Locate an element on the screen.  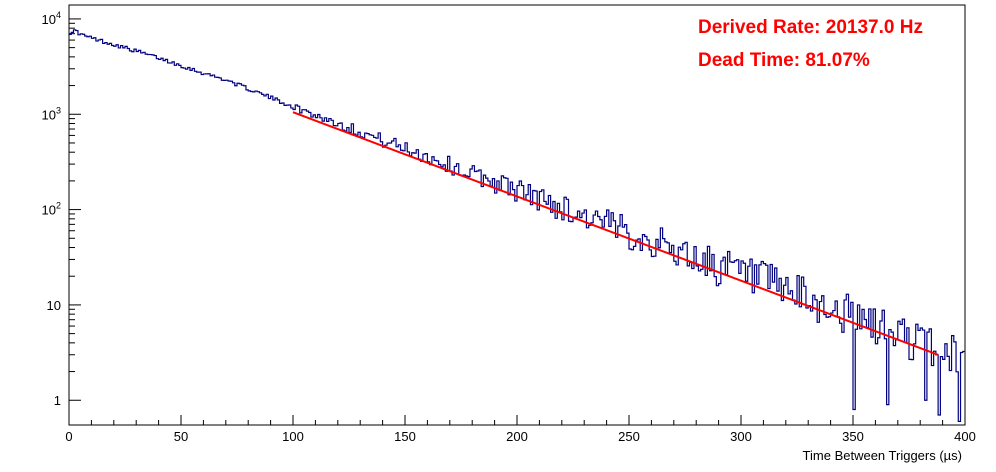
x-tick-label: 0 is located at coordinates (68, 436).